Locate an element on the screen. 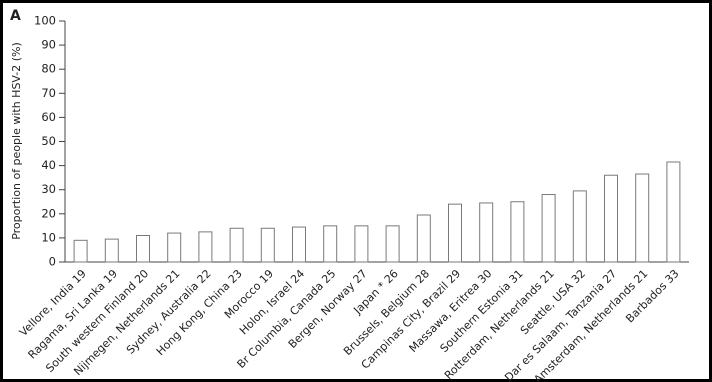 This screenshot has width=712, height=382. panel-label: A is located at coordinates (15, 16).